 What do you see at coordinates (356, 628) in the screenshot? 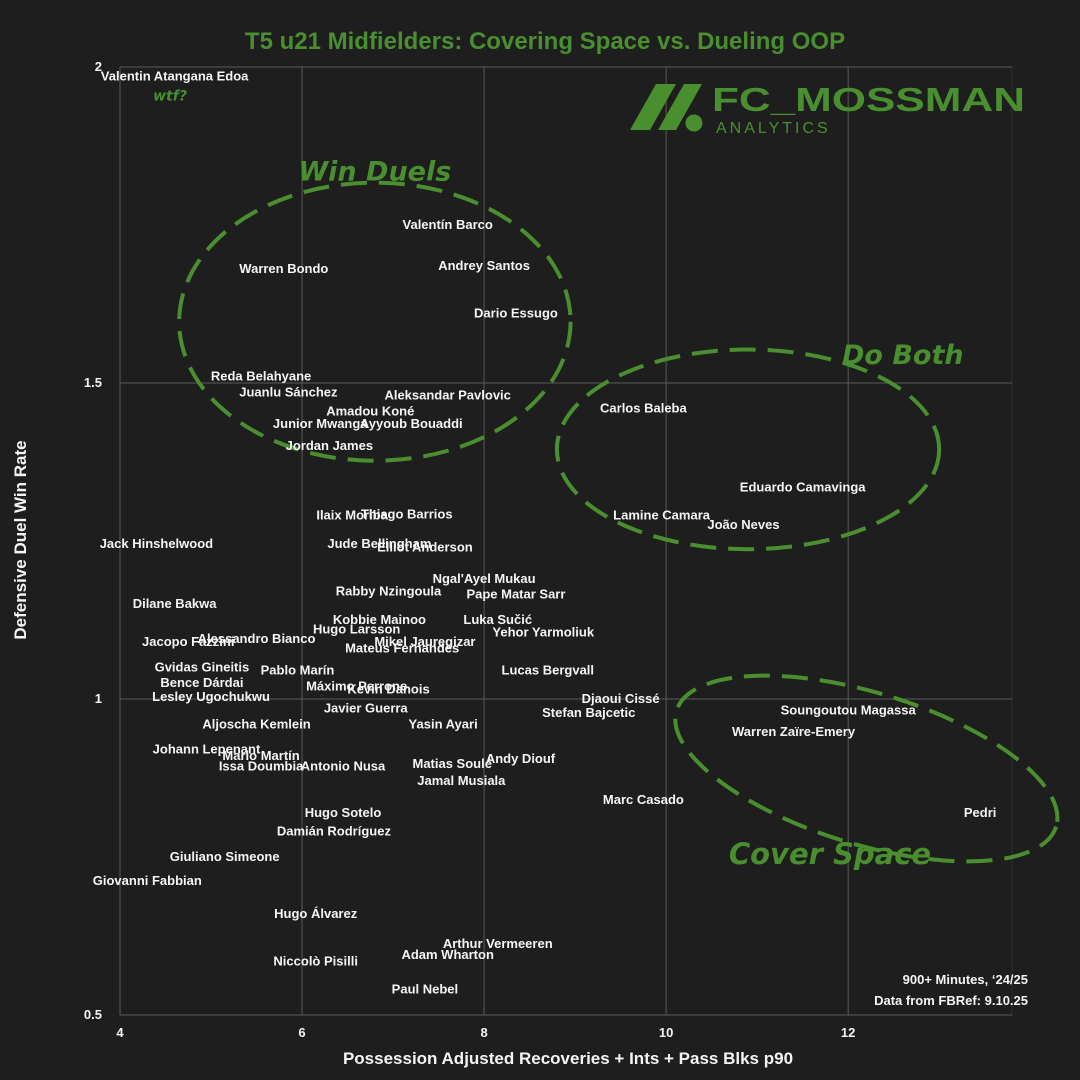
I see `data-point-label: Hugo Larsson` at bounding box center [356, 628].